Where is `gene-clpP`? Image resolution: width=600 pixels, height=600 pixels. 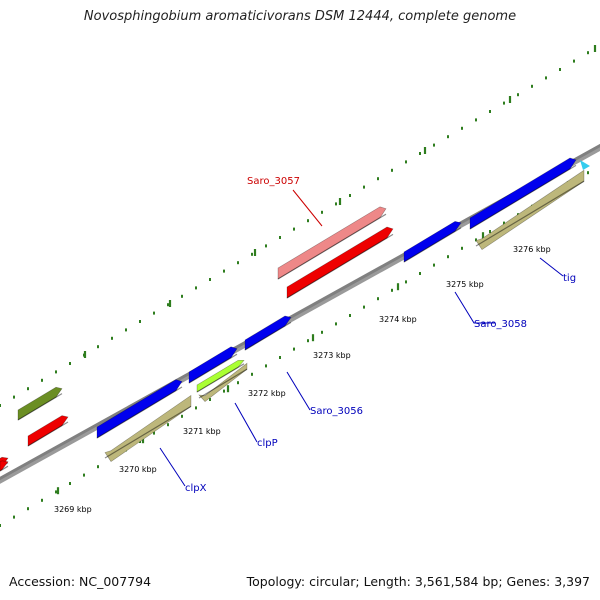 gene-clpP is located at coordinates (213, 365).